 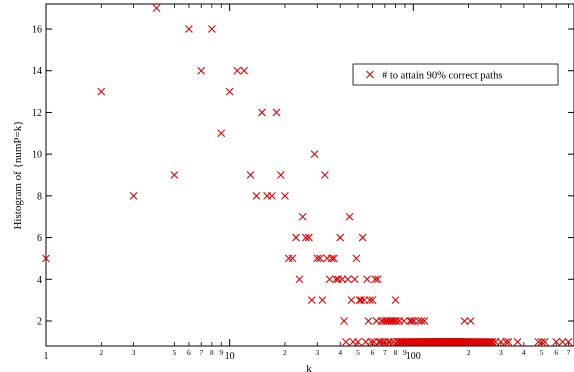 I want to click on y-tick-label: 6, so click(x=39, y=238).